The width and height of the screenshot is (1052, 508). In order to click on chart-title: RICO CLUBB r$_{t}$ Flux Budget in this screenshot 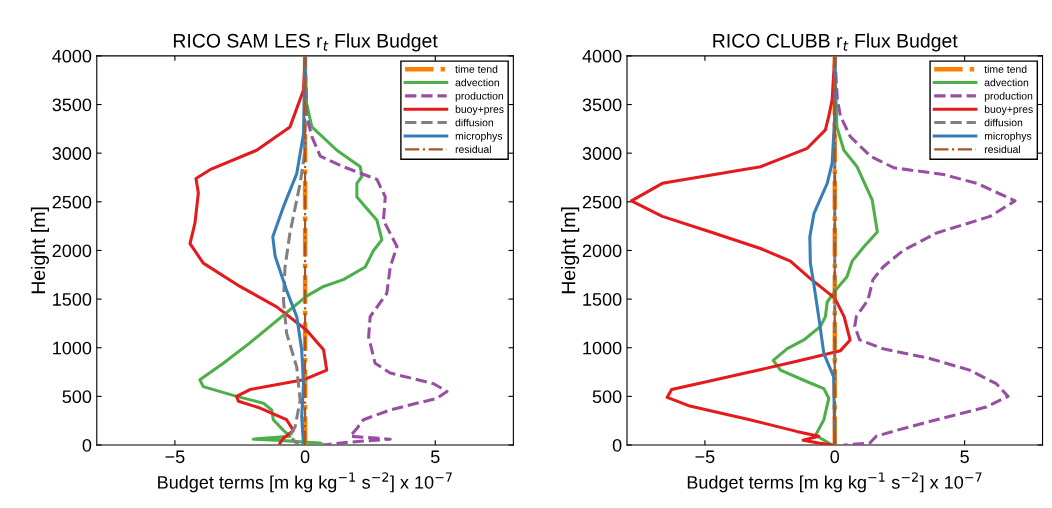, I will do `click(835, 42)`.